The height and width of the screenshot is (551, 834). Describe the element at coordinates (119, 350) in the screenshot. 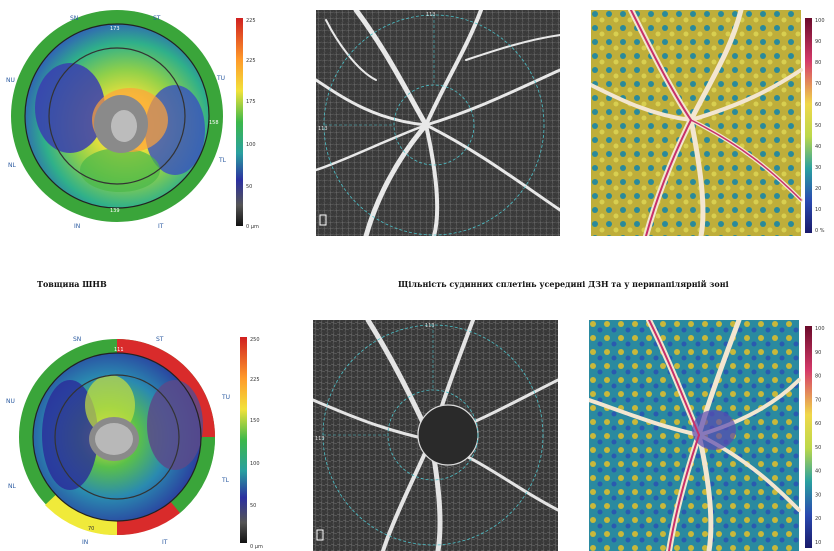

I see `sector-value: 111` at that location.